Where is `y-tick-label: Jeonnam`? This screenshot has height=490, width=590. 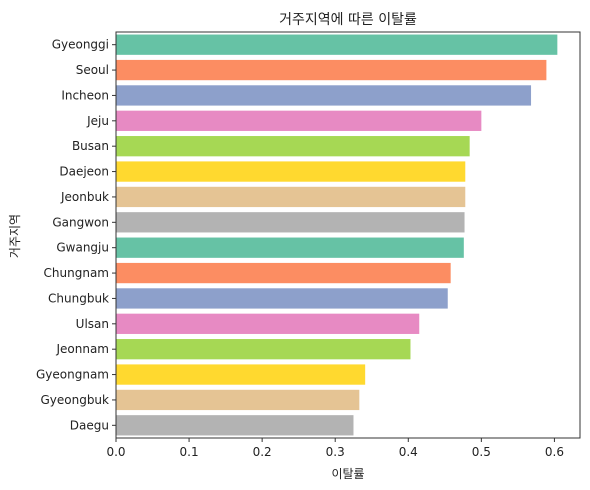 y-tick-label: Jeonnam is located at coordinates (82, 349).